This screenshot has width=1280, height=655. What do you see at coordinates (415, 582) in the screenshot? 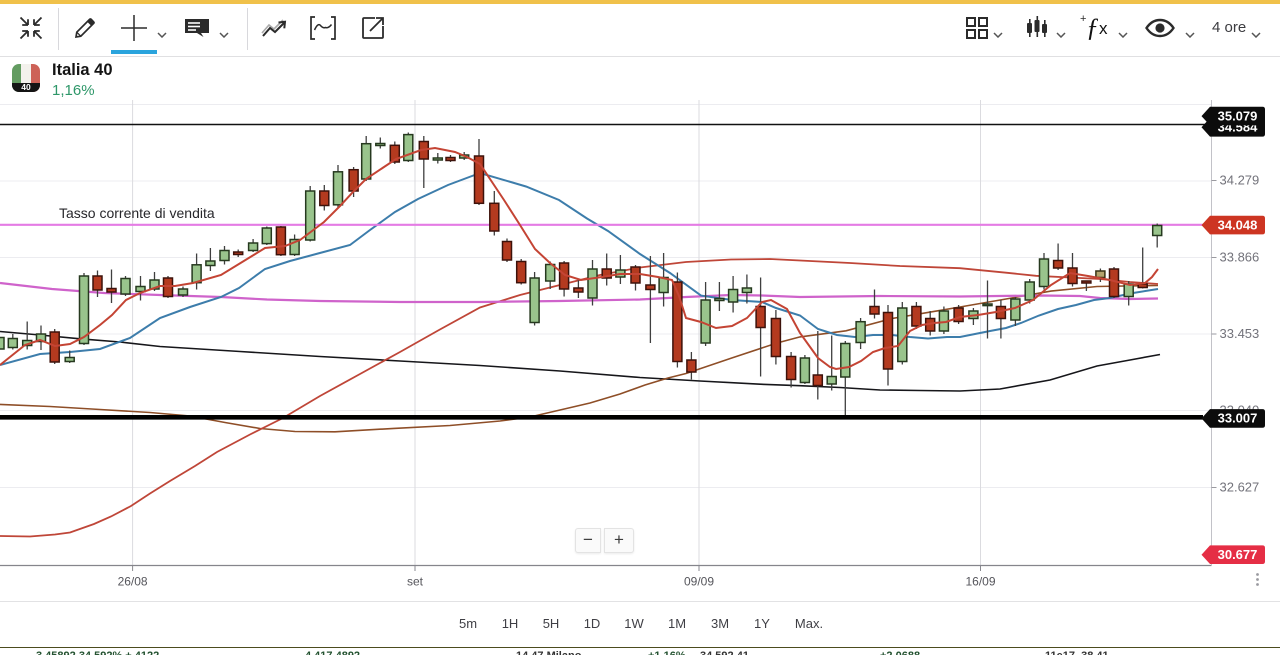
I see `svg-text: set` at bounding box center [415, 582].